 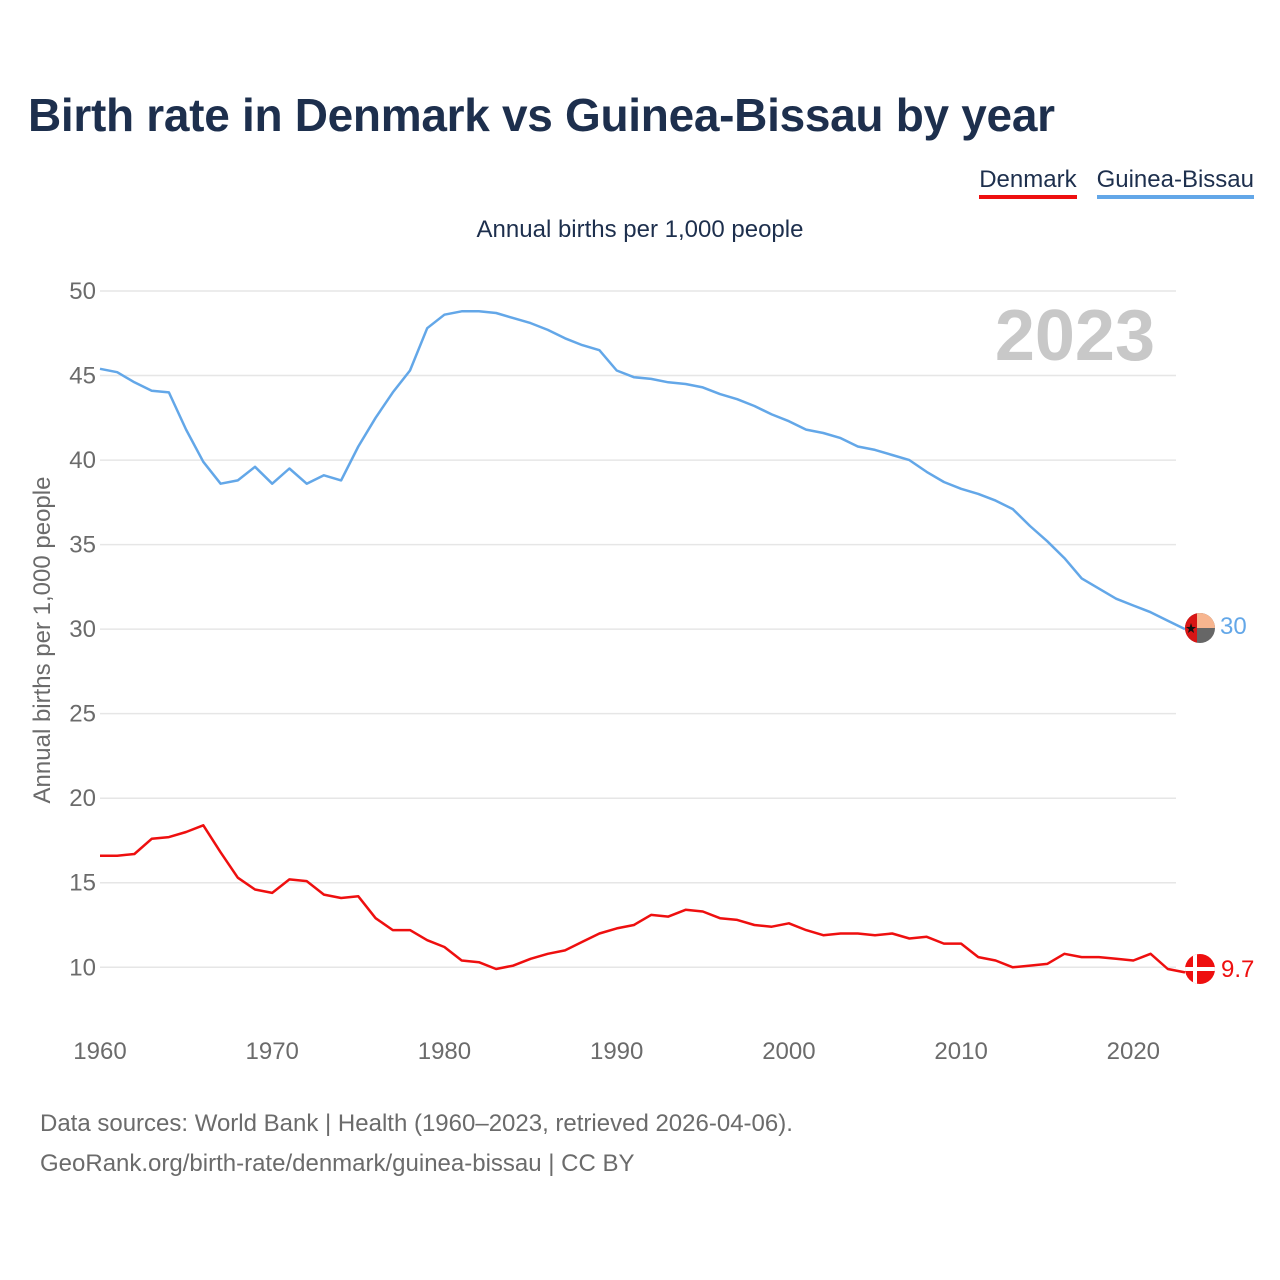 I want to click on guinea-bissau-flag-icon, so click(x=1200, y=628).